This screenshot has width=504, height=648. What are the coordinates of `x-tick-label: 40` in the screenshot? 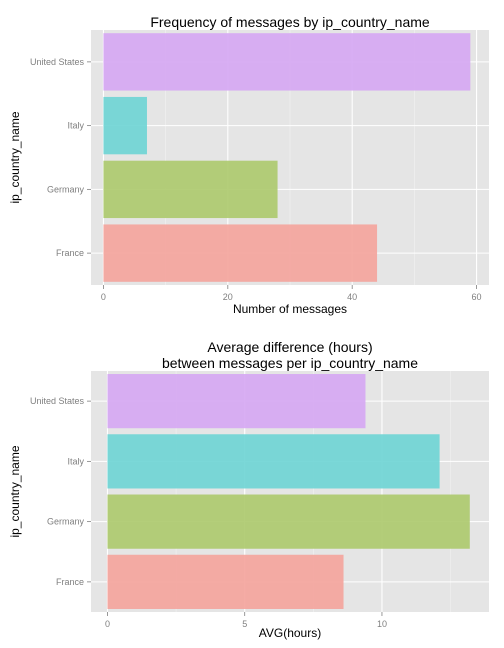 It's located at (352, 297).